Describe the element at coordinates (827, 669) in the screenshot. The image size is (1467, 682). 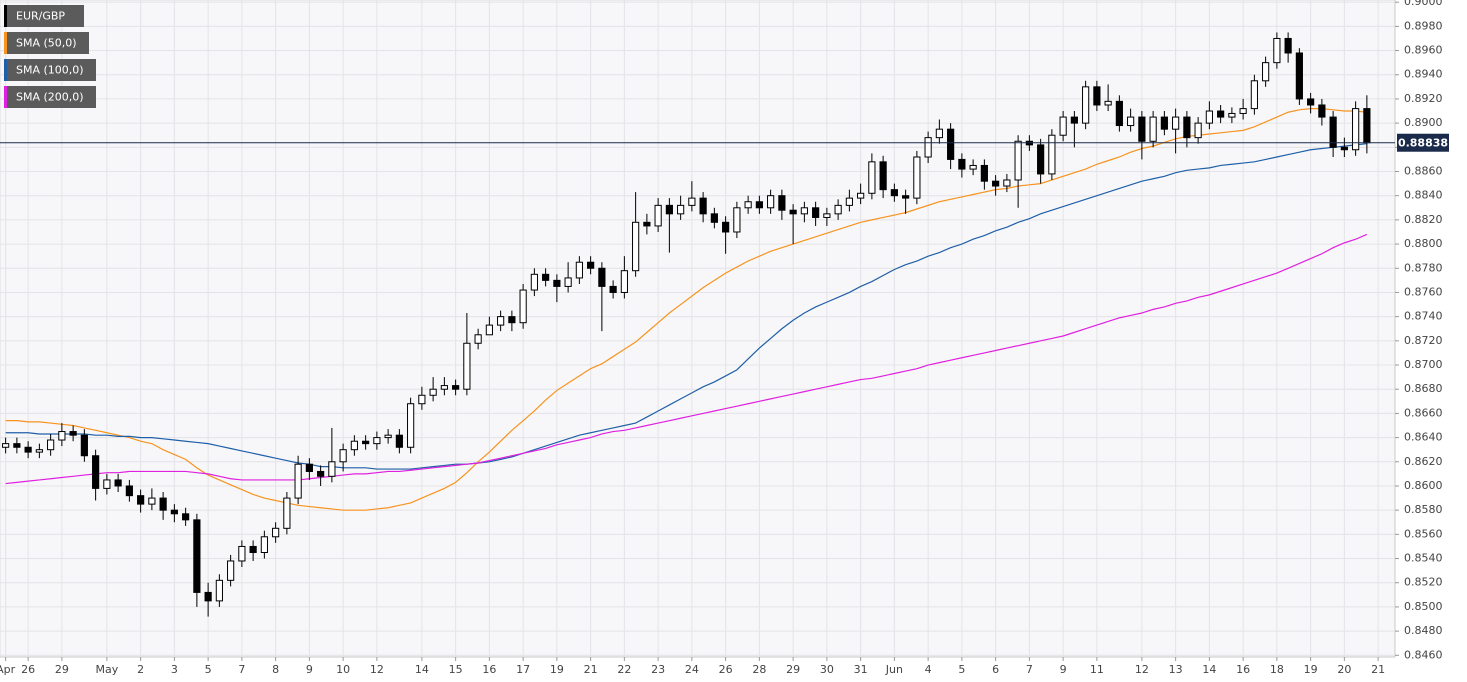
I see `x-tick-label: 30` at that location.